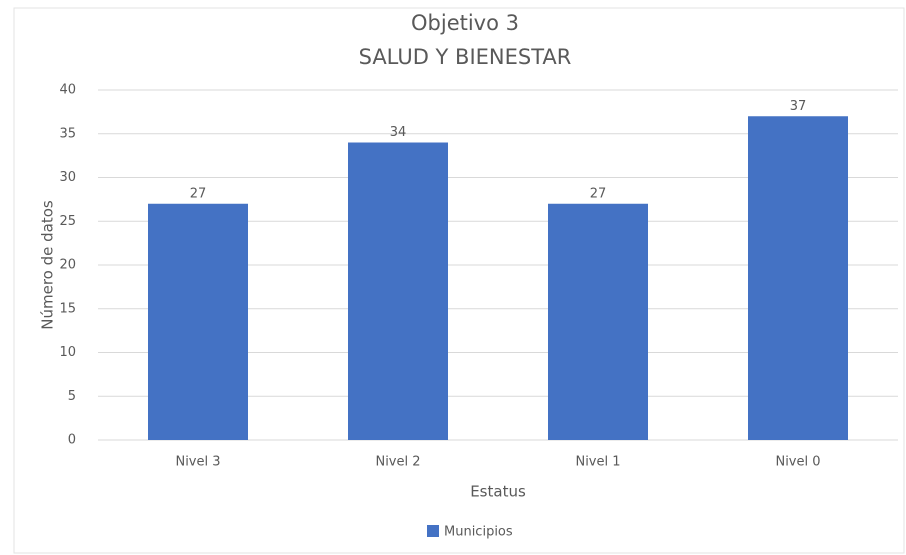 The height and width of the screenshot is (555, 906). I want to click on y-axis-label: Número de datos, so click(48, 265).